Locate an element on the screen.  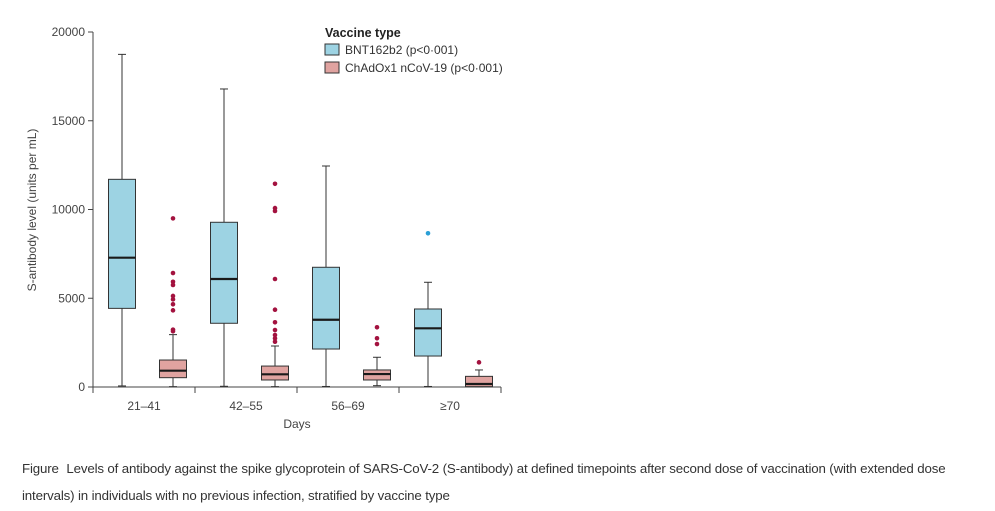
legend-label-chadox1: ChAdOx1 nCoV-19 (p<0·001) is located at coordinates (424, 68).